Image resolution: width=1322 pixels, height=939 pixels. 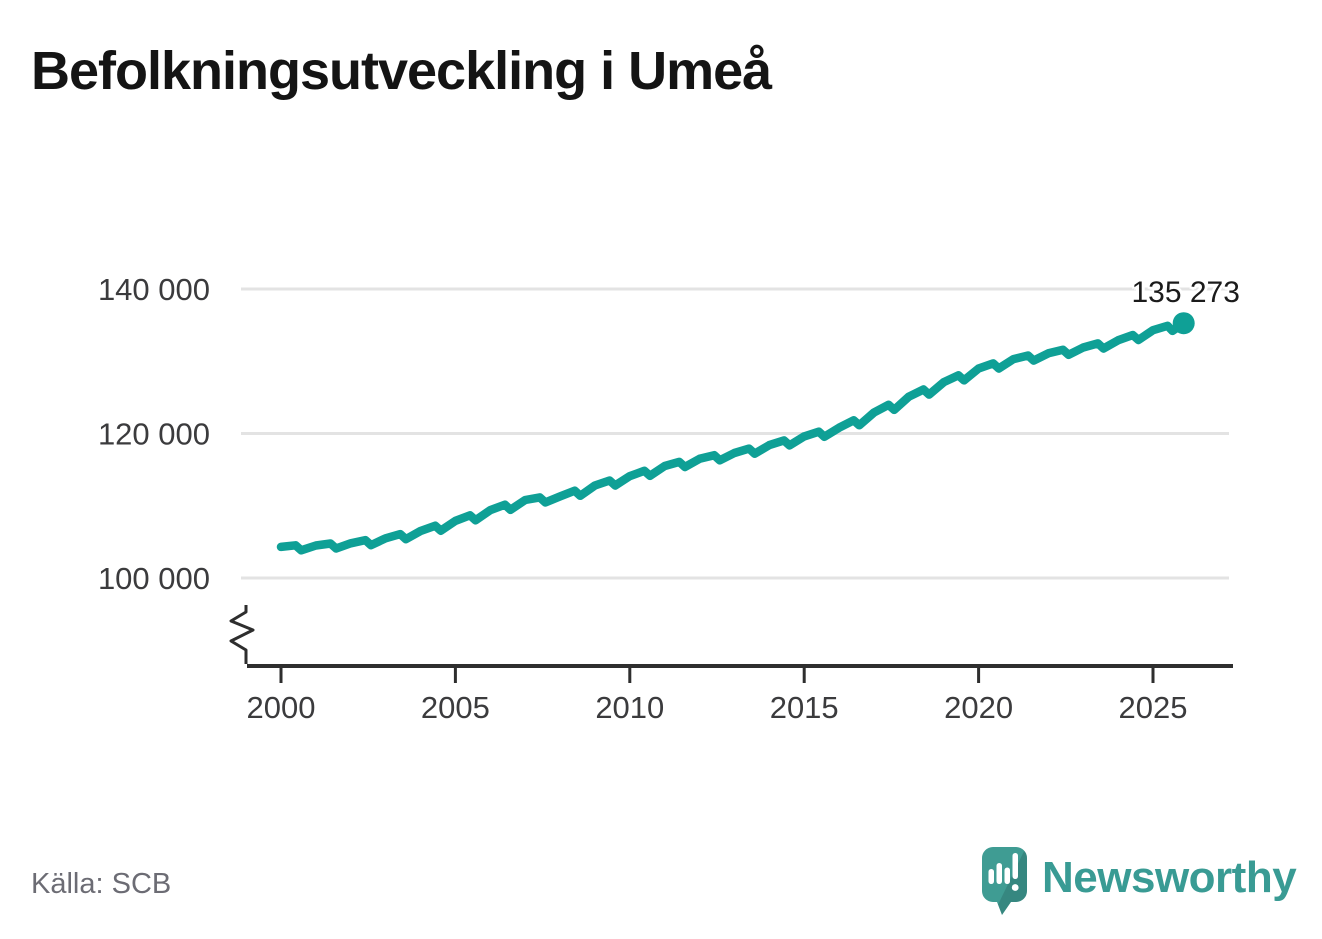 I want to click on source-label: Källa: SCB, so click(x=101, y=884).